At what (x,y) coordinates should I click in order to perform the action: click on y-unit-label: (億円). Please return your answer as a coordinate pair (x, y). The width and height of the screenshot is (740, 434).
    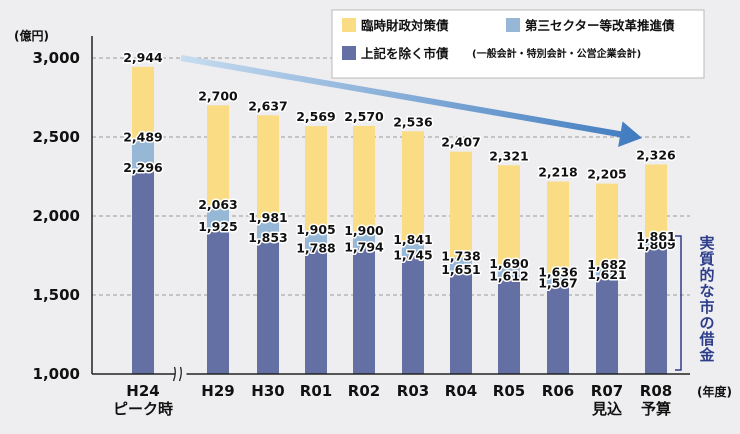
    Looking at the image, I should click on (31, 35).